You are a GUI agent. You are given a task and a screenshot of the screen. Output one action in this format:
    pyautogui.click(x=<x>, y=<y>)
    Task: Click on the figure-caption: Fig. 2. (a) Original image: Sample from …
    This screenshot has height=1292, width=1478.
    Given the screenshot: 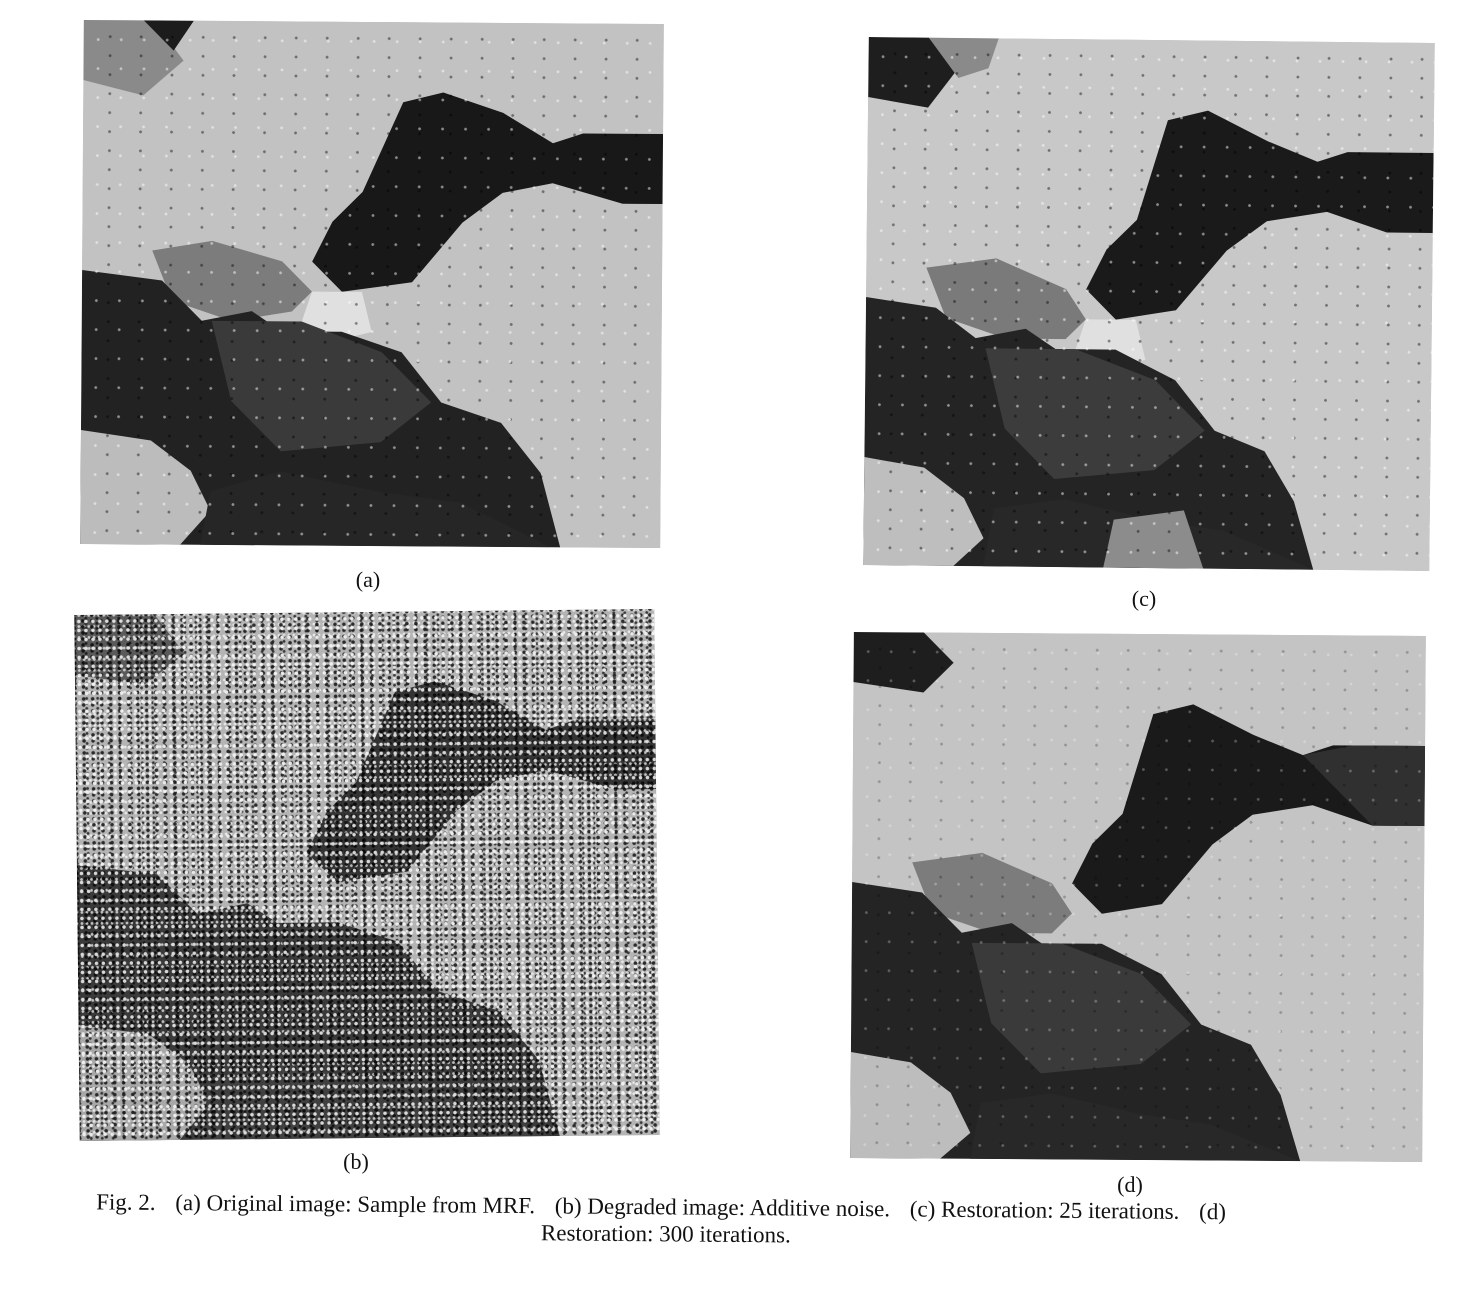 What is the action you would take?
    pyautogui.click(x=741, y=1220)
    